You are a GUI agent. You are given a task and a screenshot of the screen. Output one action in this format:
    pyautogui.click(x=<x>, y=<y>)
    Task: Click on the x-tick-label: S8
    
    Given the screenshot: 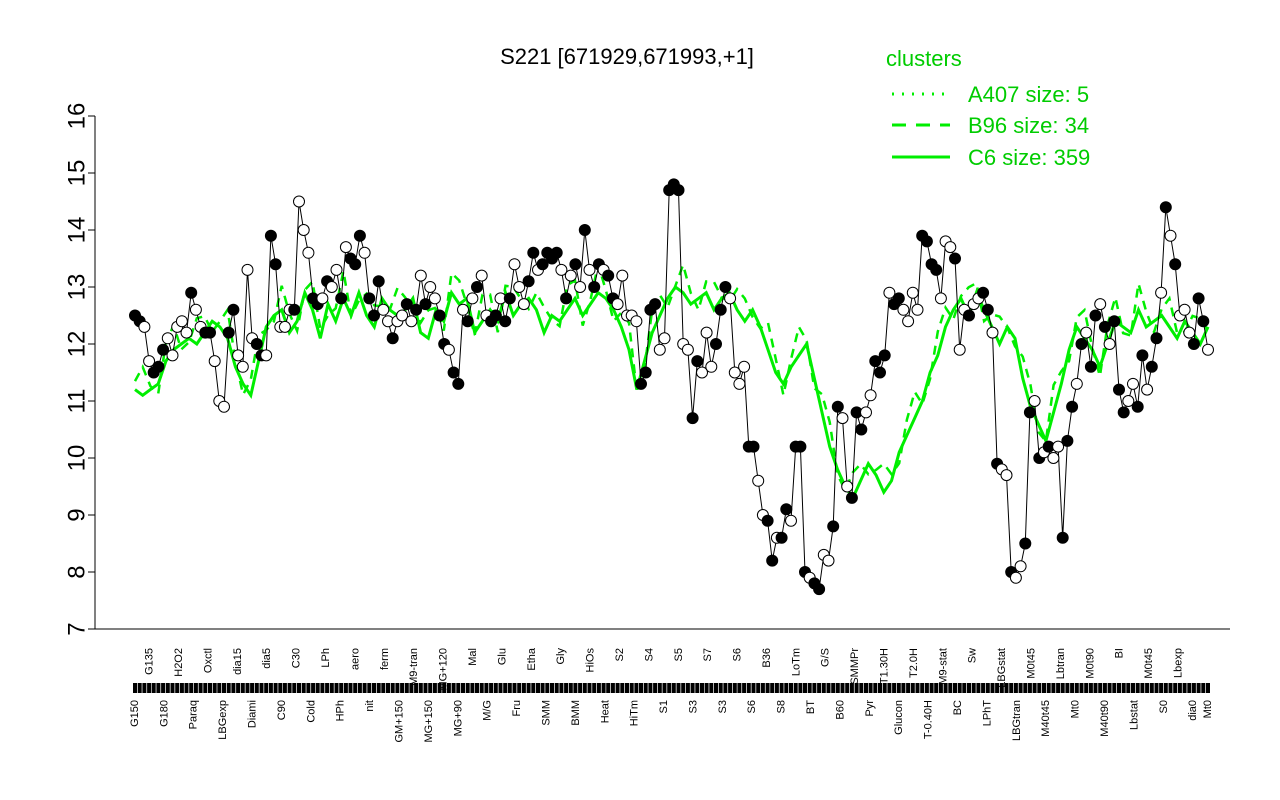 What is the action you would take?
    pyautogui.click(x=782, y=706)
    